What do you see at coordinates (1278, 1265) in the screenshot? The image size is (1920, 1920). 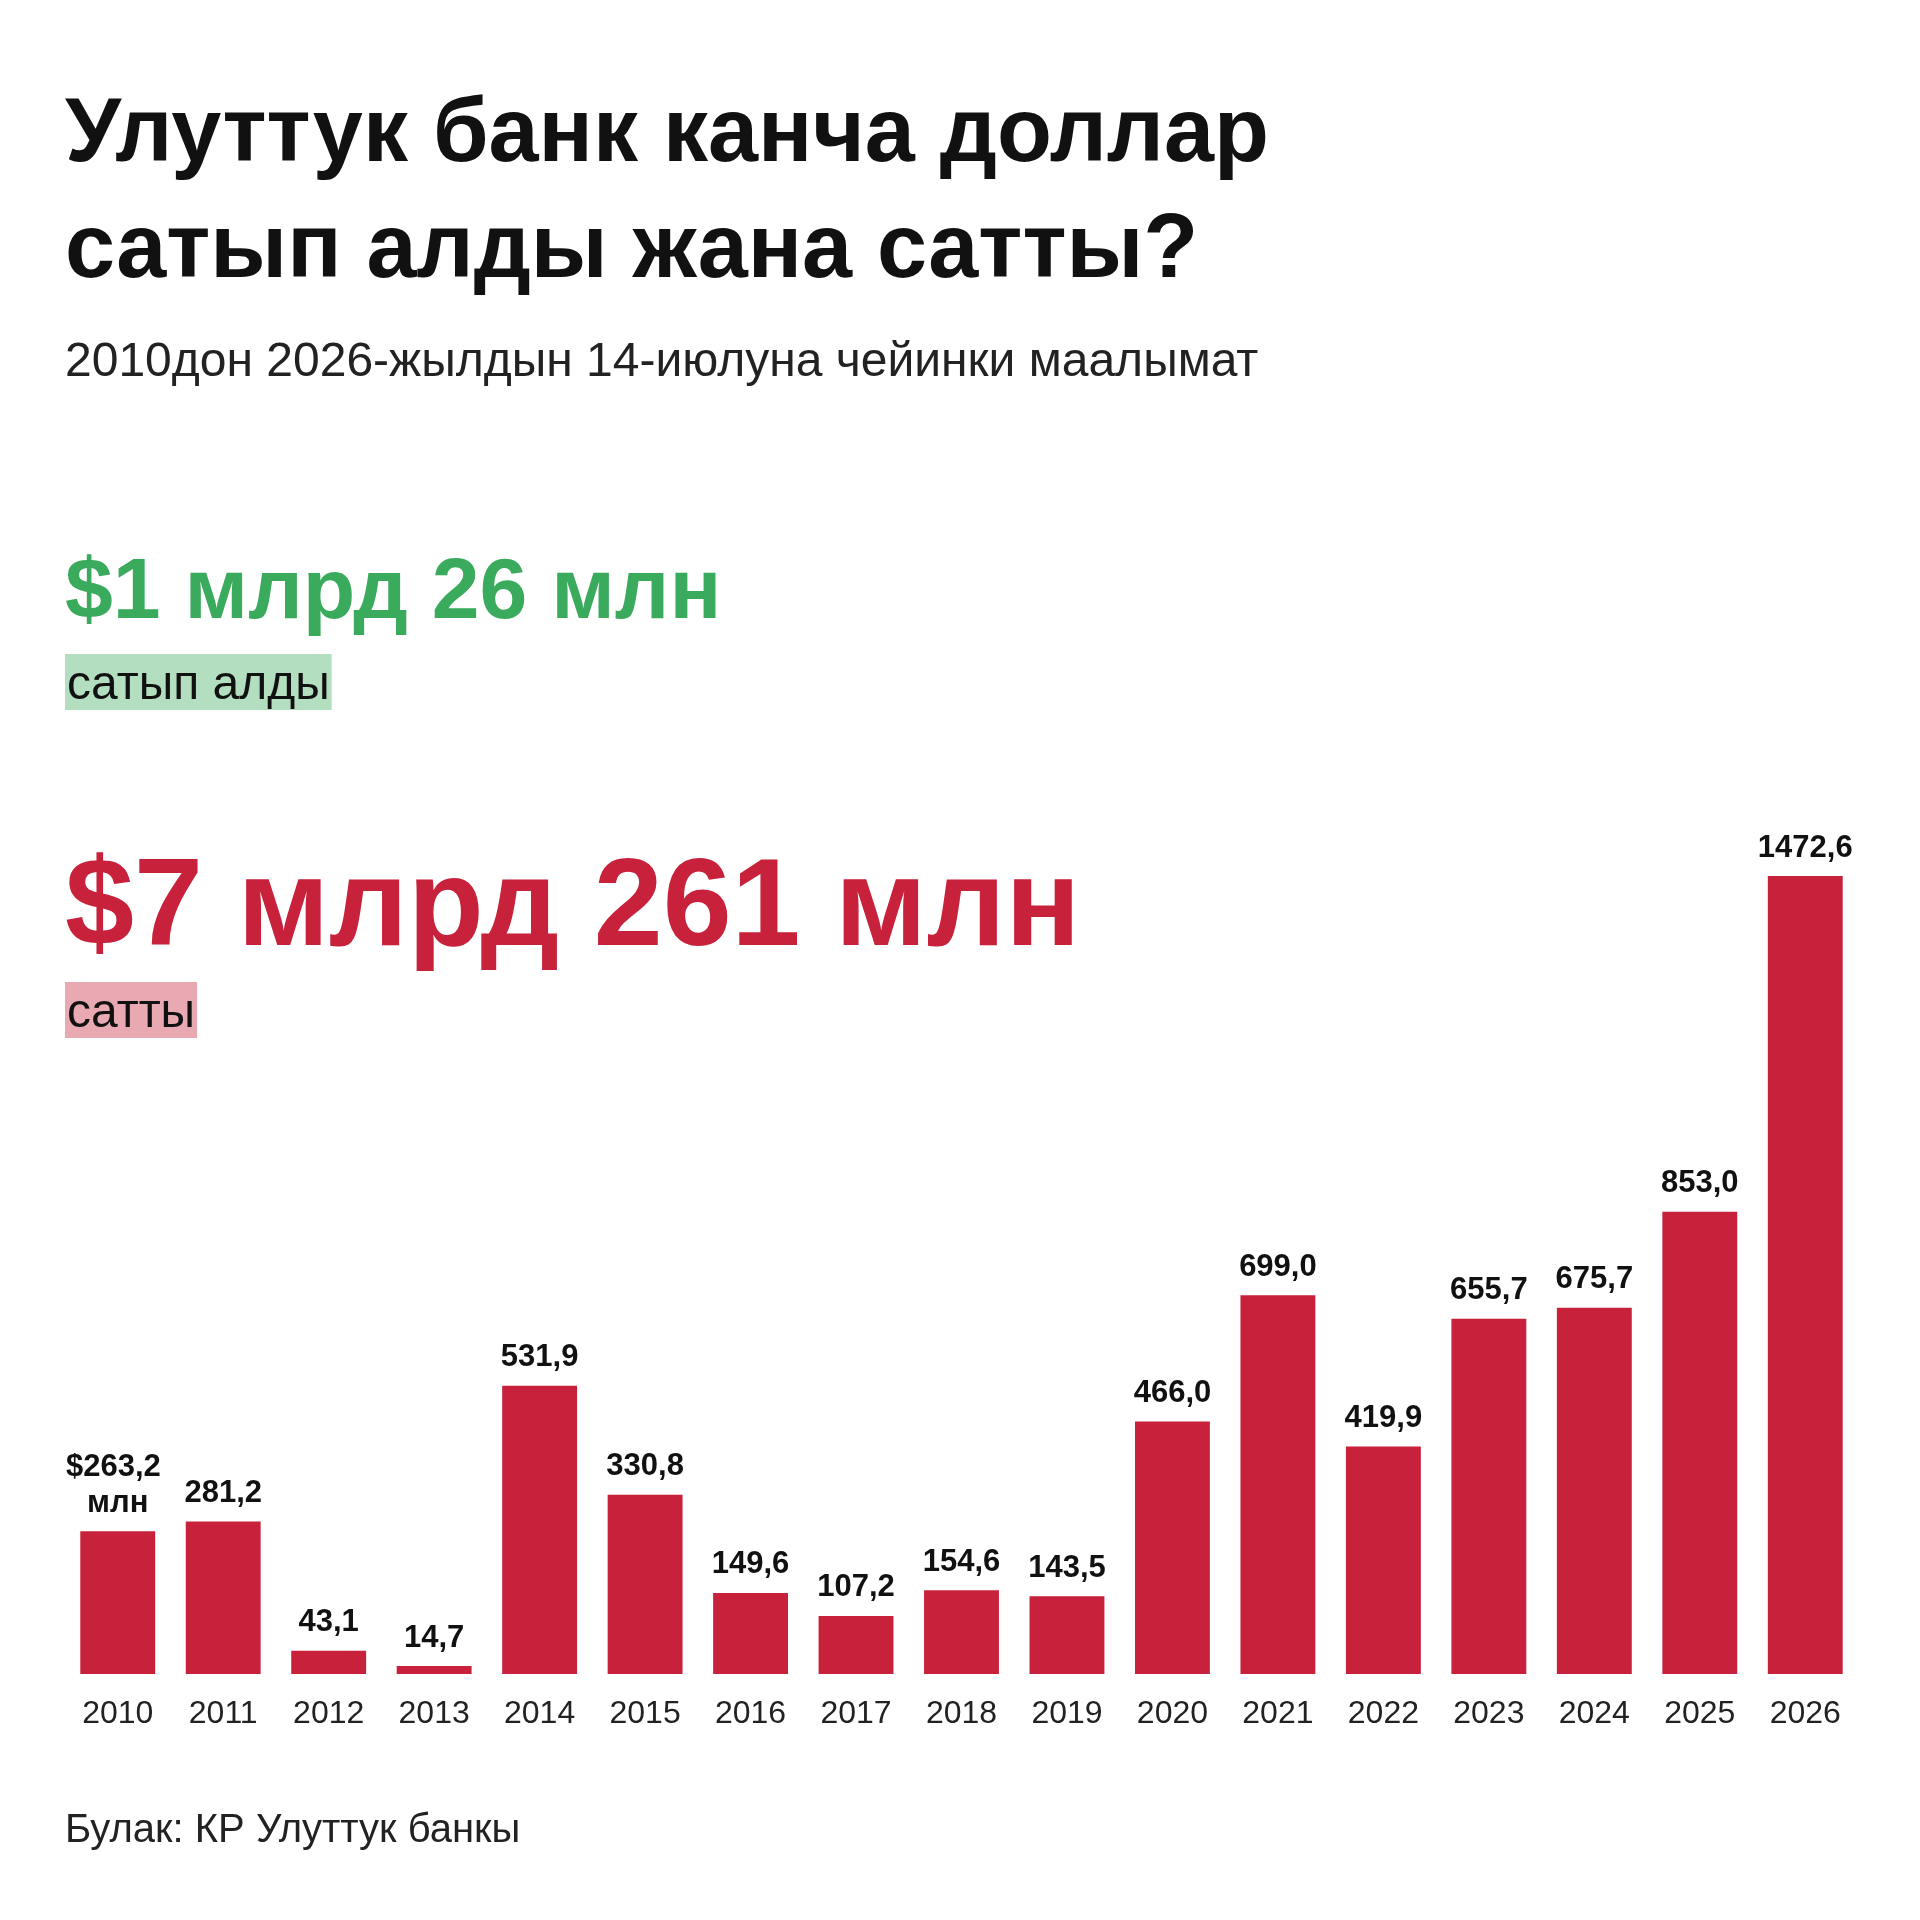 I see `data-label: 699,0` at bounding box center [1278, 1265].